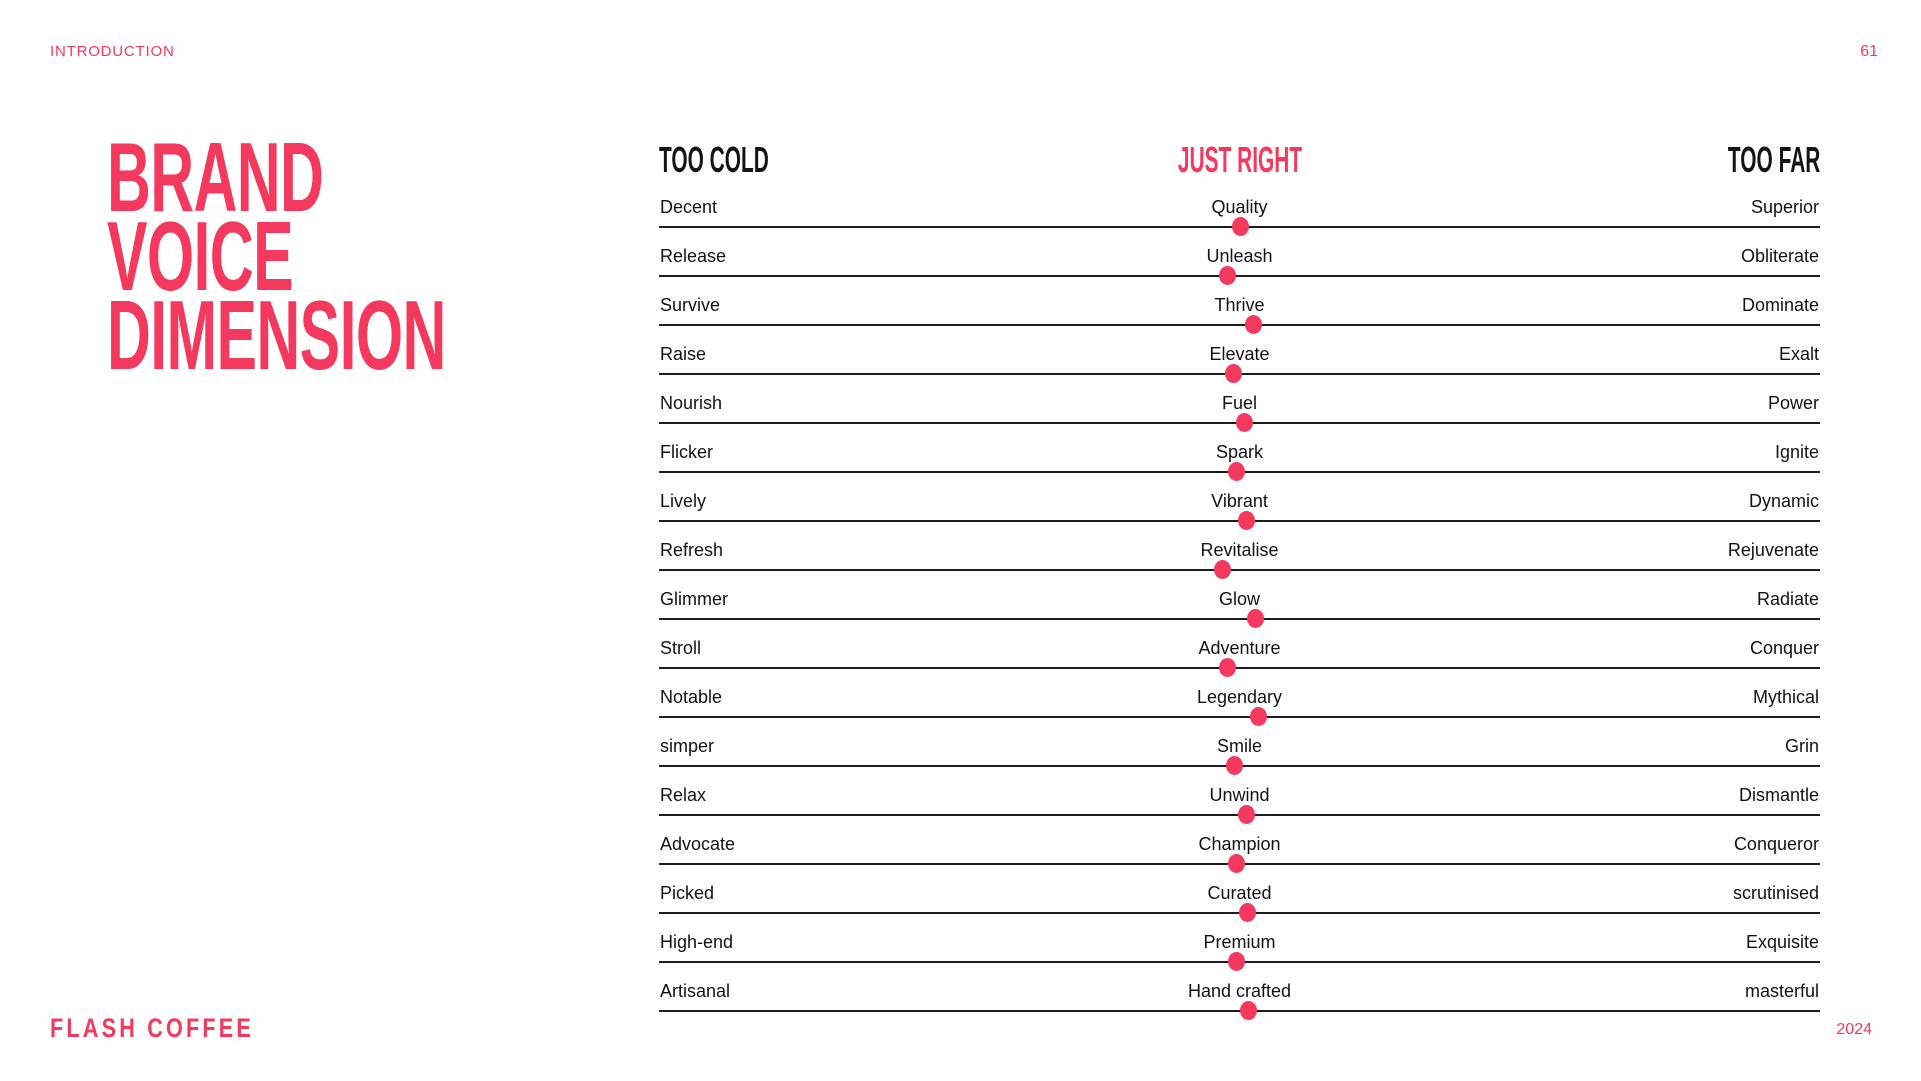 This screenshot has width=1921, height=1081. What do you see at coordinates (1796, 452) in the screenshot?
I see `too-far-term: Ignite` at bounding box center [1796, 452].